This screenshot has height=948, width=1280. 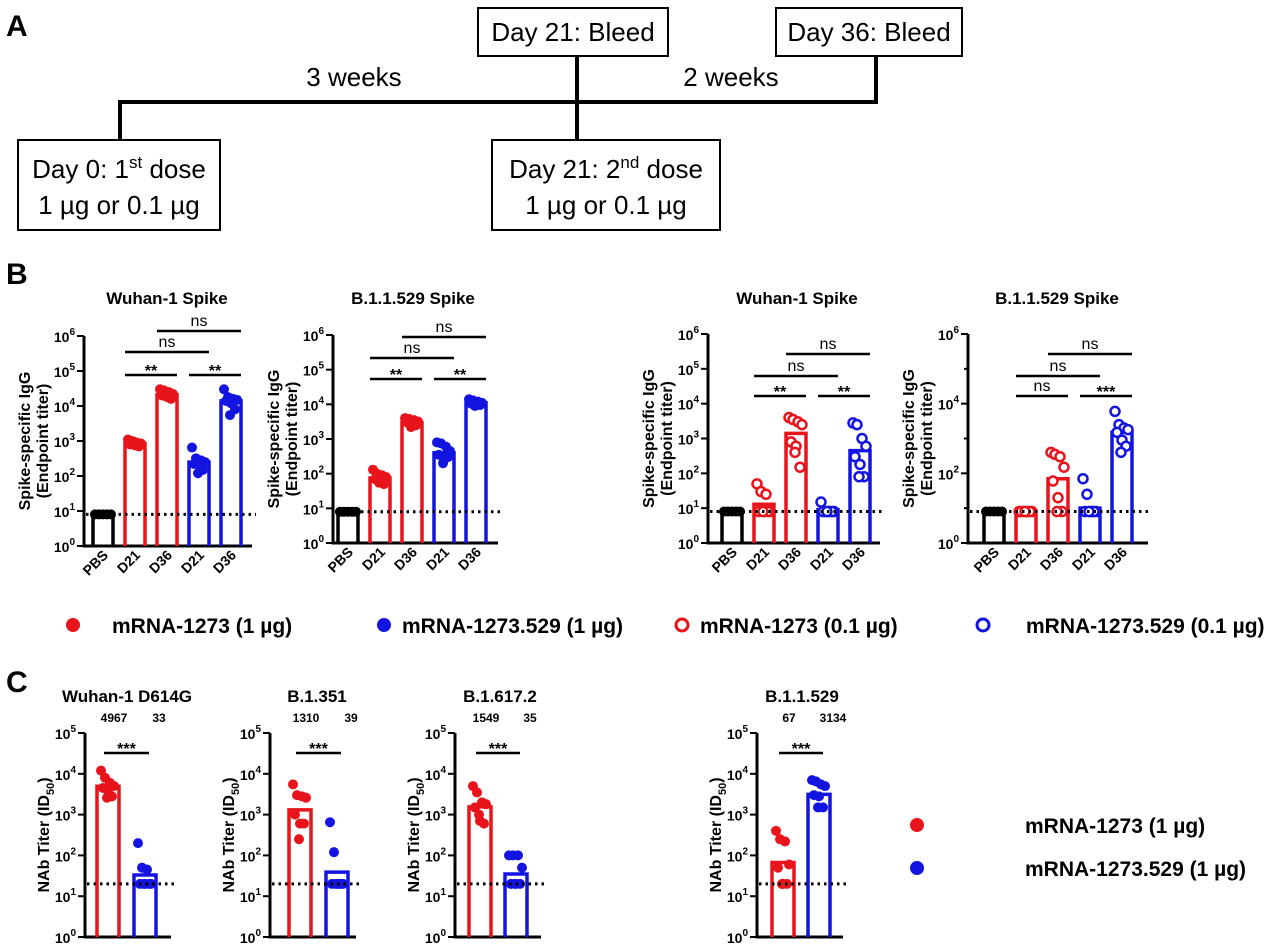 What do you see at coordinates (572, 32) in the screenshot?
I see `bleed1-label: Day 21: Bleed` at bounding box center [572, 32].